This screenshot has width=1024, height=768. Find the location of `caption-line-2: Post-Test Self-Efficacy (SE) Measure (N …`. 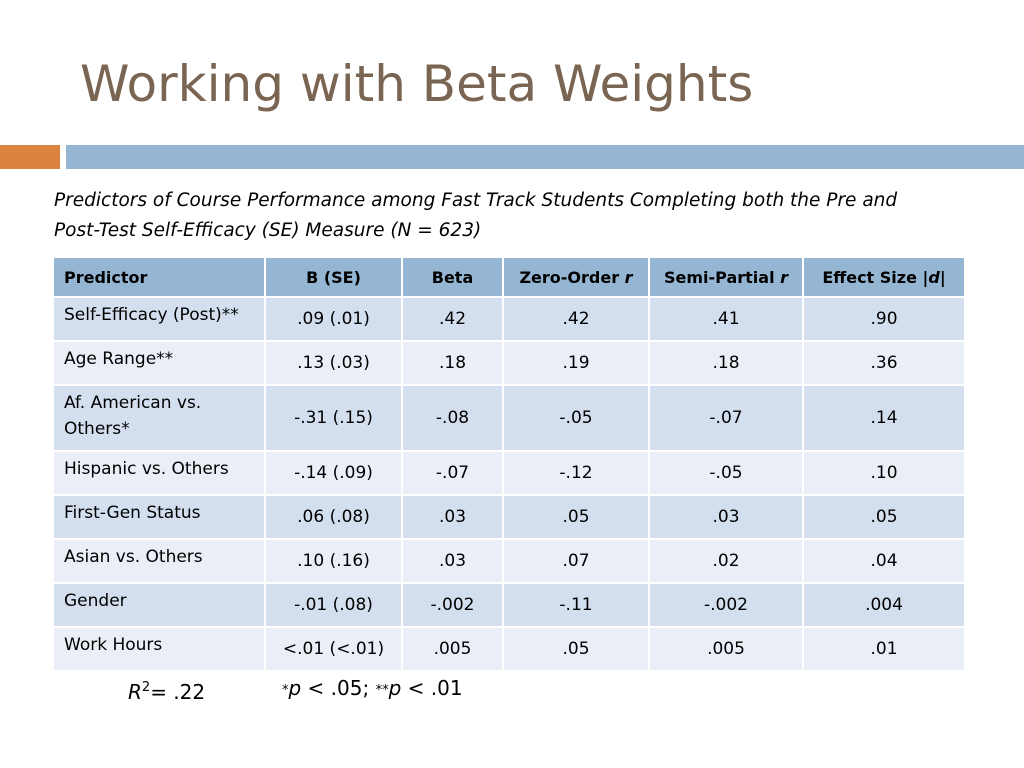

caption-line-2: Post-Test Self-Efficacy (SE) Measure (N … is located at coordinates (268, 230).